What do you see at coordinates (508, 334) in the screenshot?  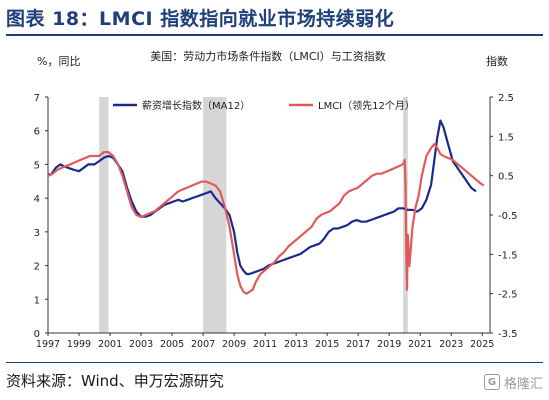 I see `right-tick-label: -3.5` at bounding box center [508, 334].